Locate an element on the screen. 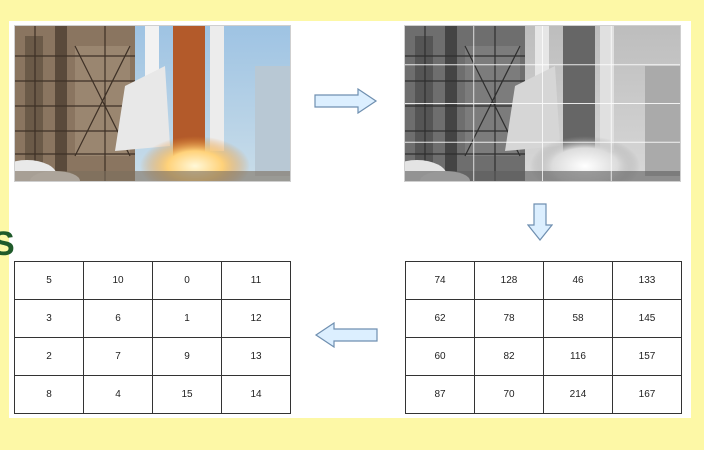 This screenshot has height=450, width=704. table-cell: 6 is located at coordinates (118, 318).